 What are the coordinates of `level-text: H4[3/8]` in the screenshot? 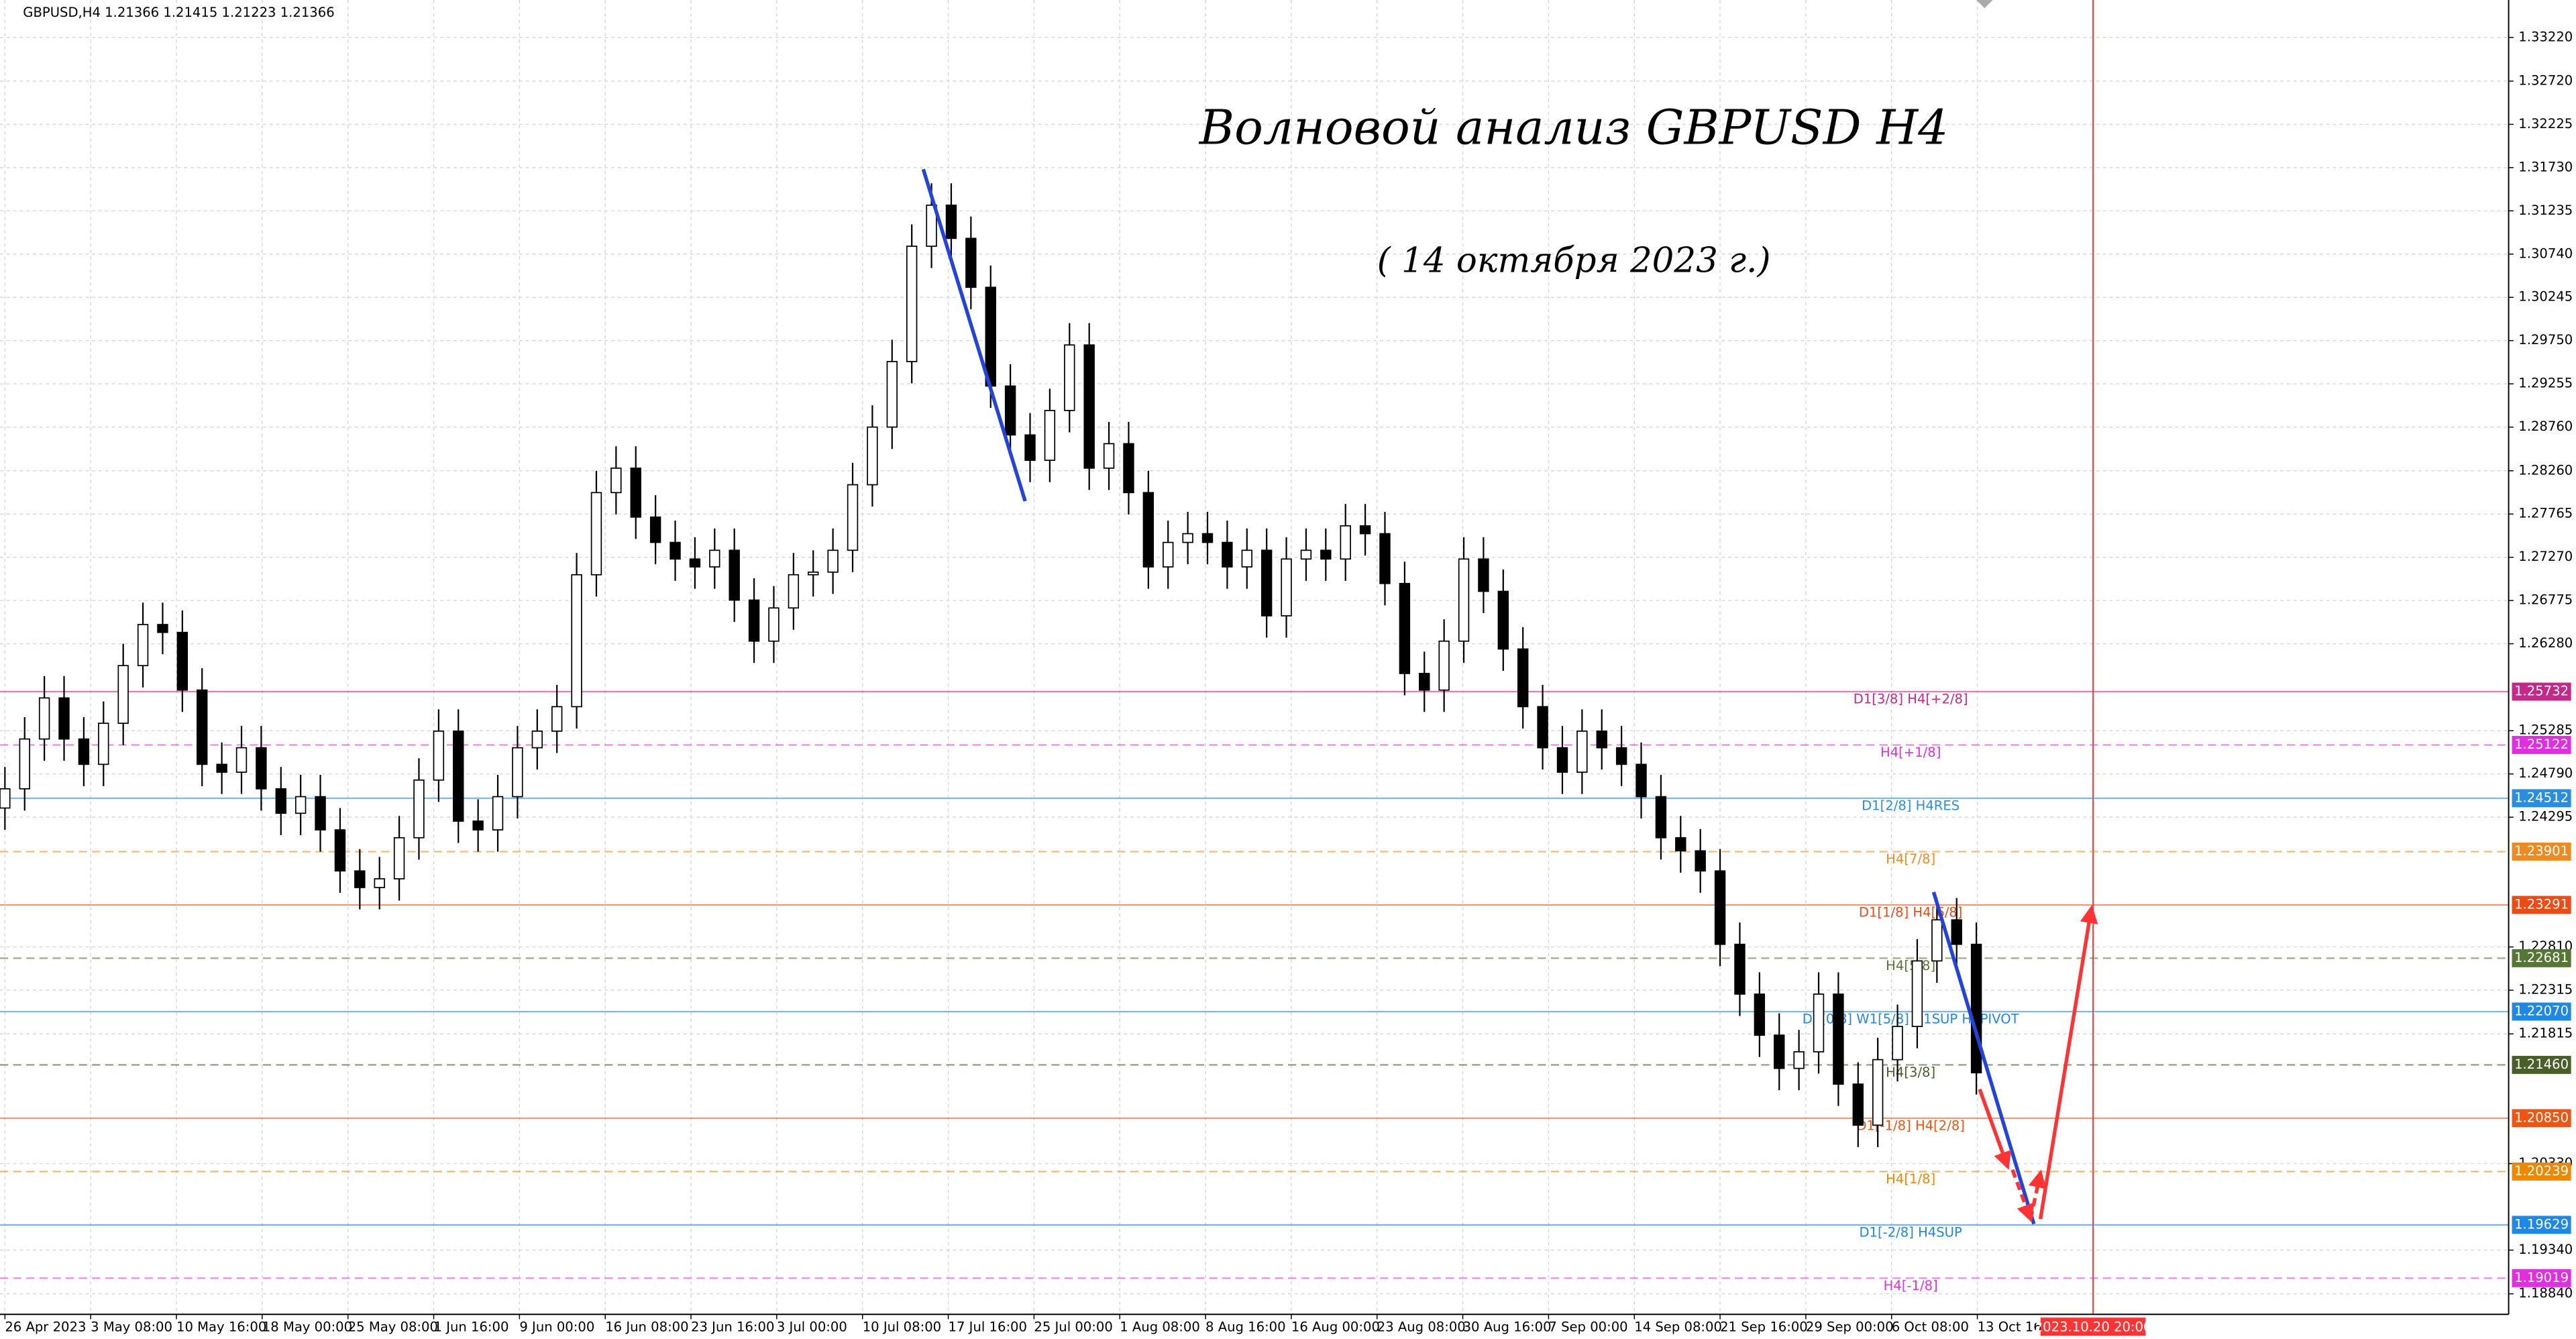 It's located at (1910, 1072).